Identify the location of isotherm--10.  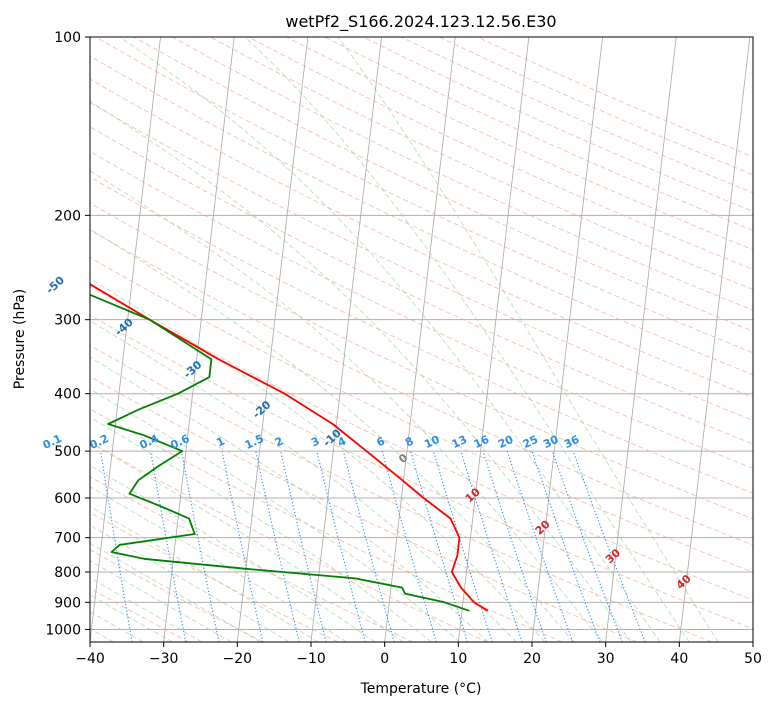
(346, 339).